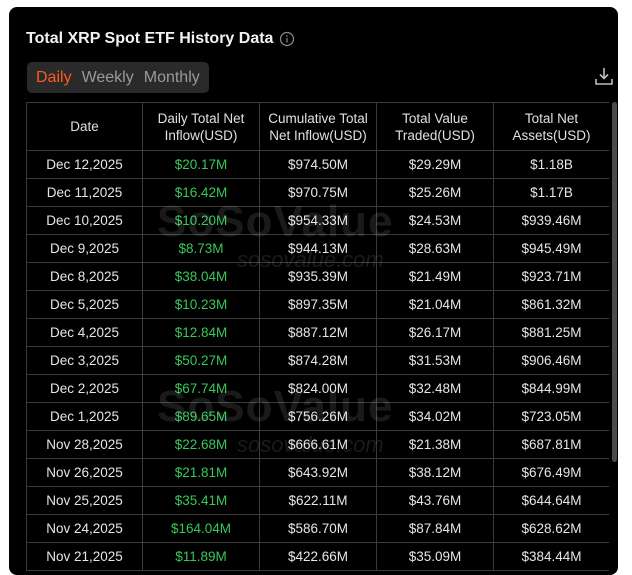 The width and height of the screenshot is (632, 575). Describe the element at coordinates (287, 39) in the screenshot. I see `info-icon` at that location.